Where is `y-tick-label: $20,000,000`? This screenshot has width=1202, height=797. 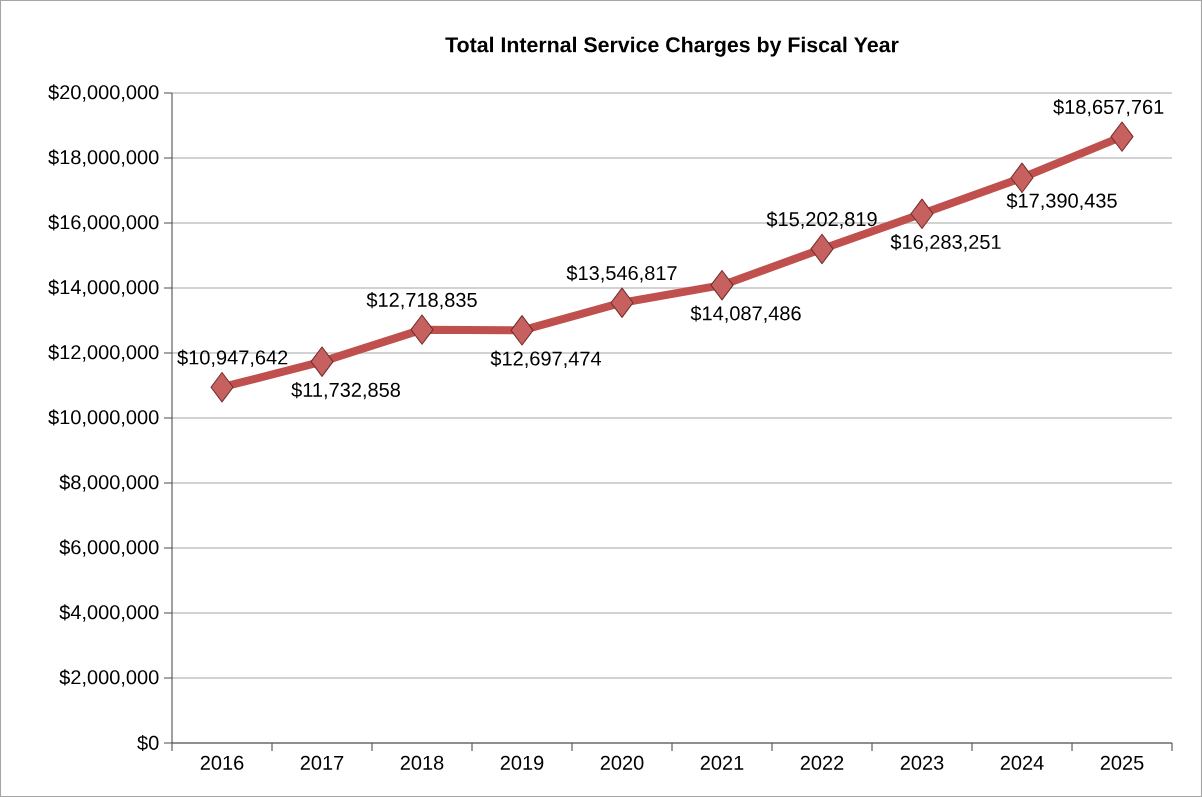 y-tick-label: $20,000,000 is located at coordinates (103, 93).